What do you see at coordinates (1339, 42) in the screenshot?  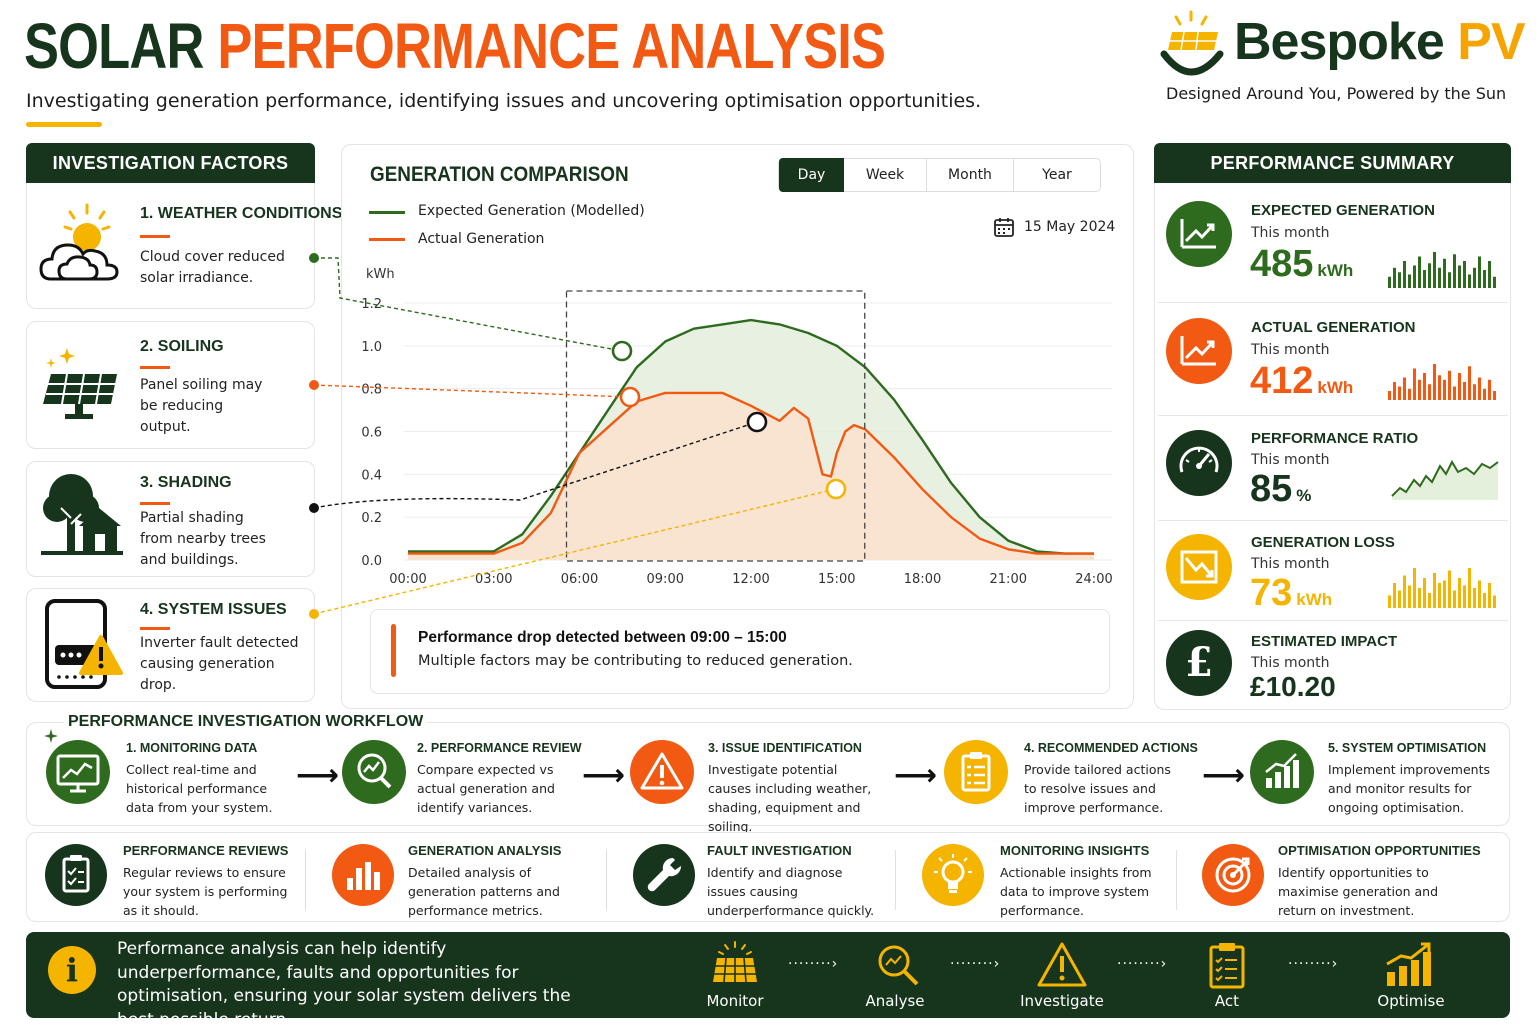 I see `brand-name: Bespoke` at bounding box center [1339, 42].